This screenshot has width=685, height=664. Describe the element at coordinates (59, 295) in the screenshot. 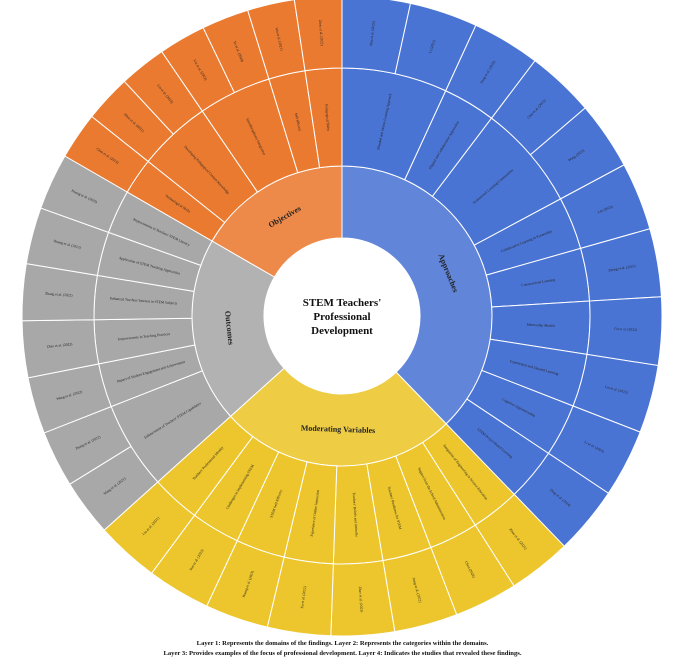

I see `study-label: Zhang et al. (2022)` at that location.